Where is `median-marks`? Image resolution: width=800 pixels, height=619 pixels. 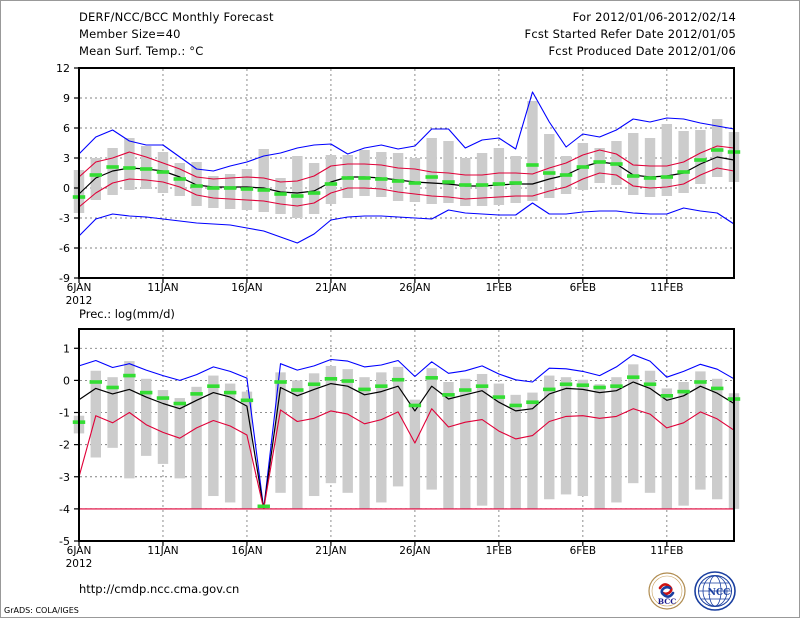
median-marks is located at coordinates (406, 173).